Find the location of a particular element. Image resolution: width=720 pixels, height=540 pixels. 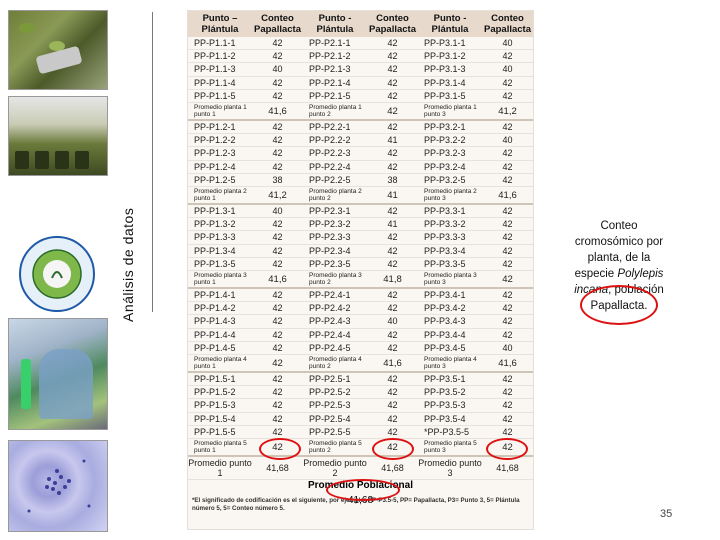

table-row: PP-P1.2-1 42 PP-P2.2-1 42 PP-P3.2-1 42 is located at coordinates (360, 127).